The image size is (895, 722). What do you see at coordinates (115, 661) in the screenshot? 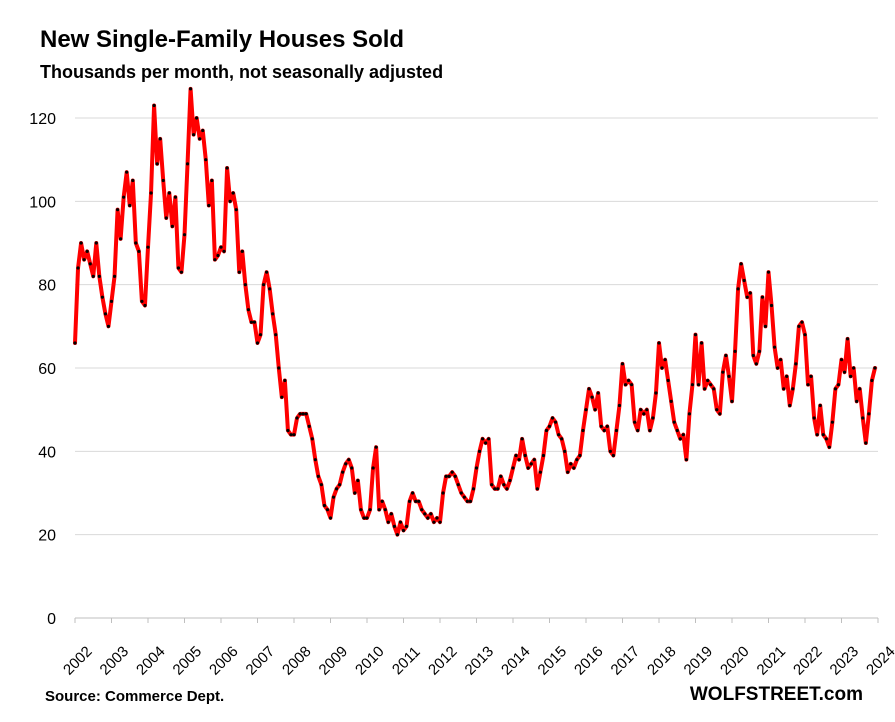
I see `x-tick-label: 2003` at bounding box center [115, 661].